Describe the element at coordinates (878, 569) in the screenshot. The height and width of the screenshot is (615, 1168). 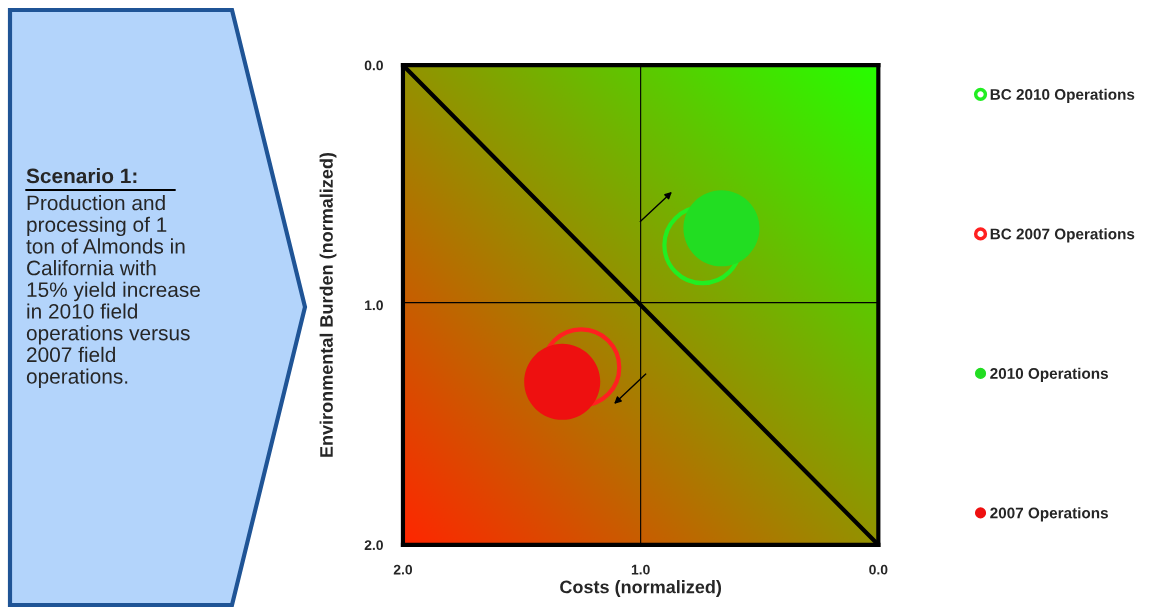
I see `x-tick-label: 0.0` at that location.